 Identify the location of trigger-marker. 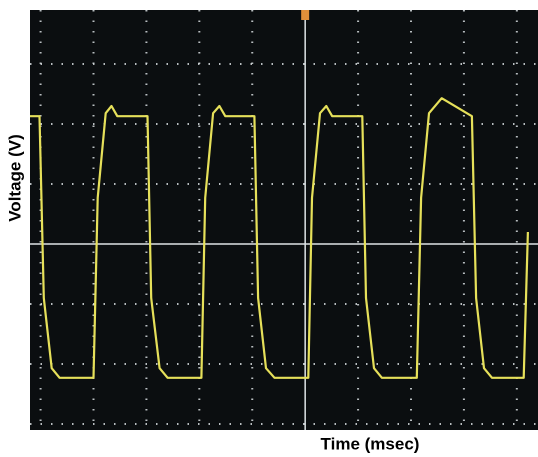
(305, 15).